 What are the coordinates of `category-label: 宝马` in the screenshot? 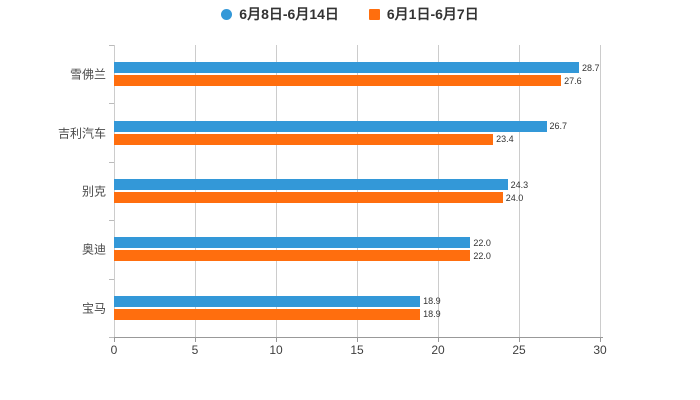 It's located at (93, 308).